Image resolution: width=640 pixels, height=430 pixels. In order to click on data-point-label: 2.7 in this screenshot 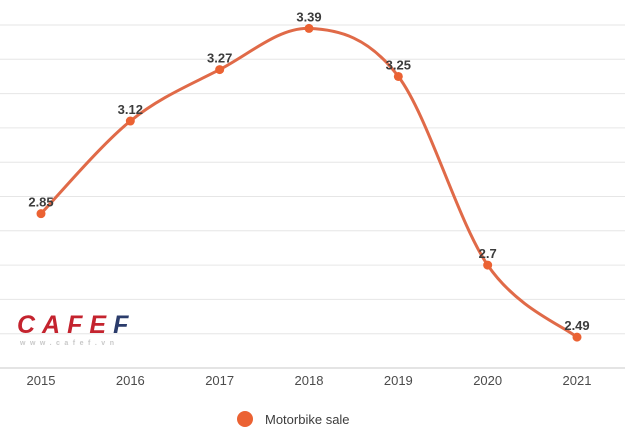, I will do `click(488, 253)`.